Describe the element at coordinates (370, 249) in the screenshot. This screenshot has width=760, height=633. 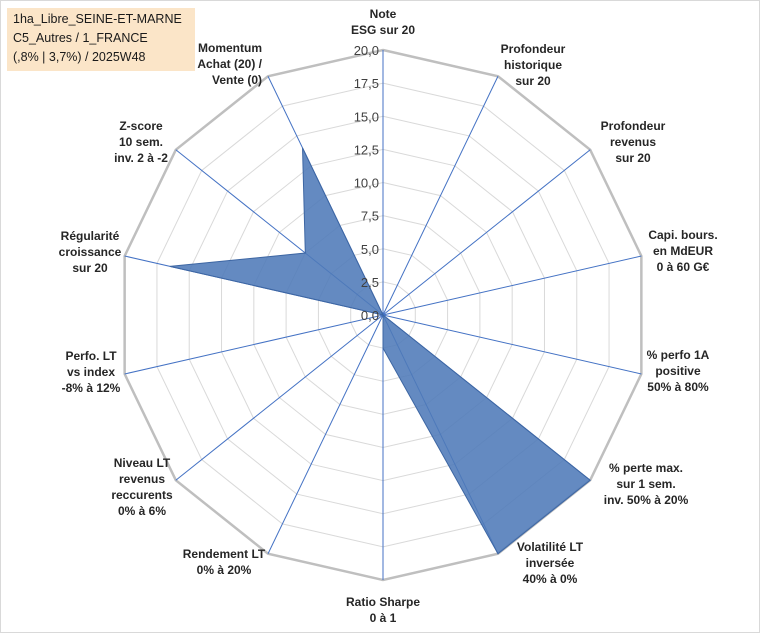
I see `tick-label: 5,0` at that location.